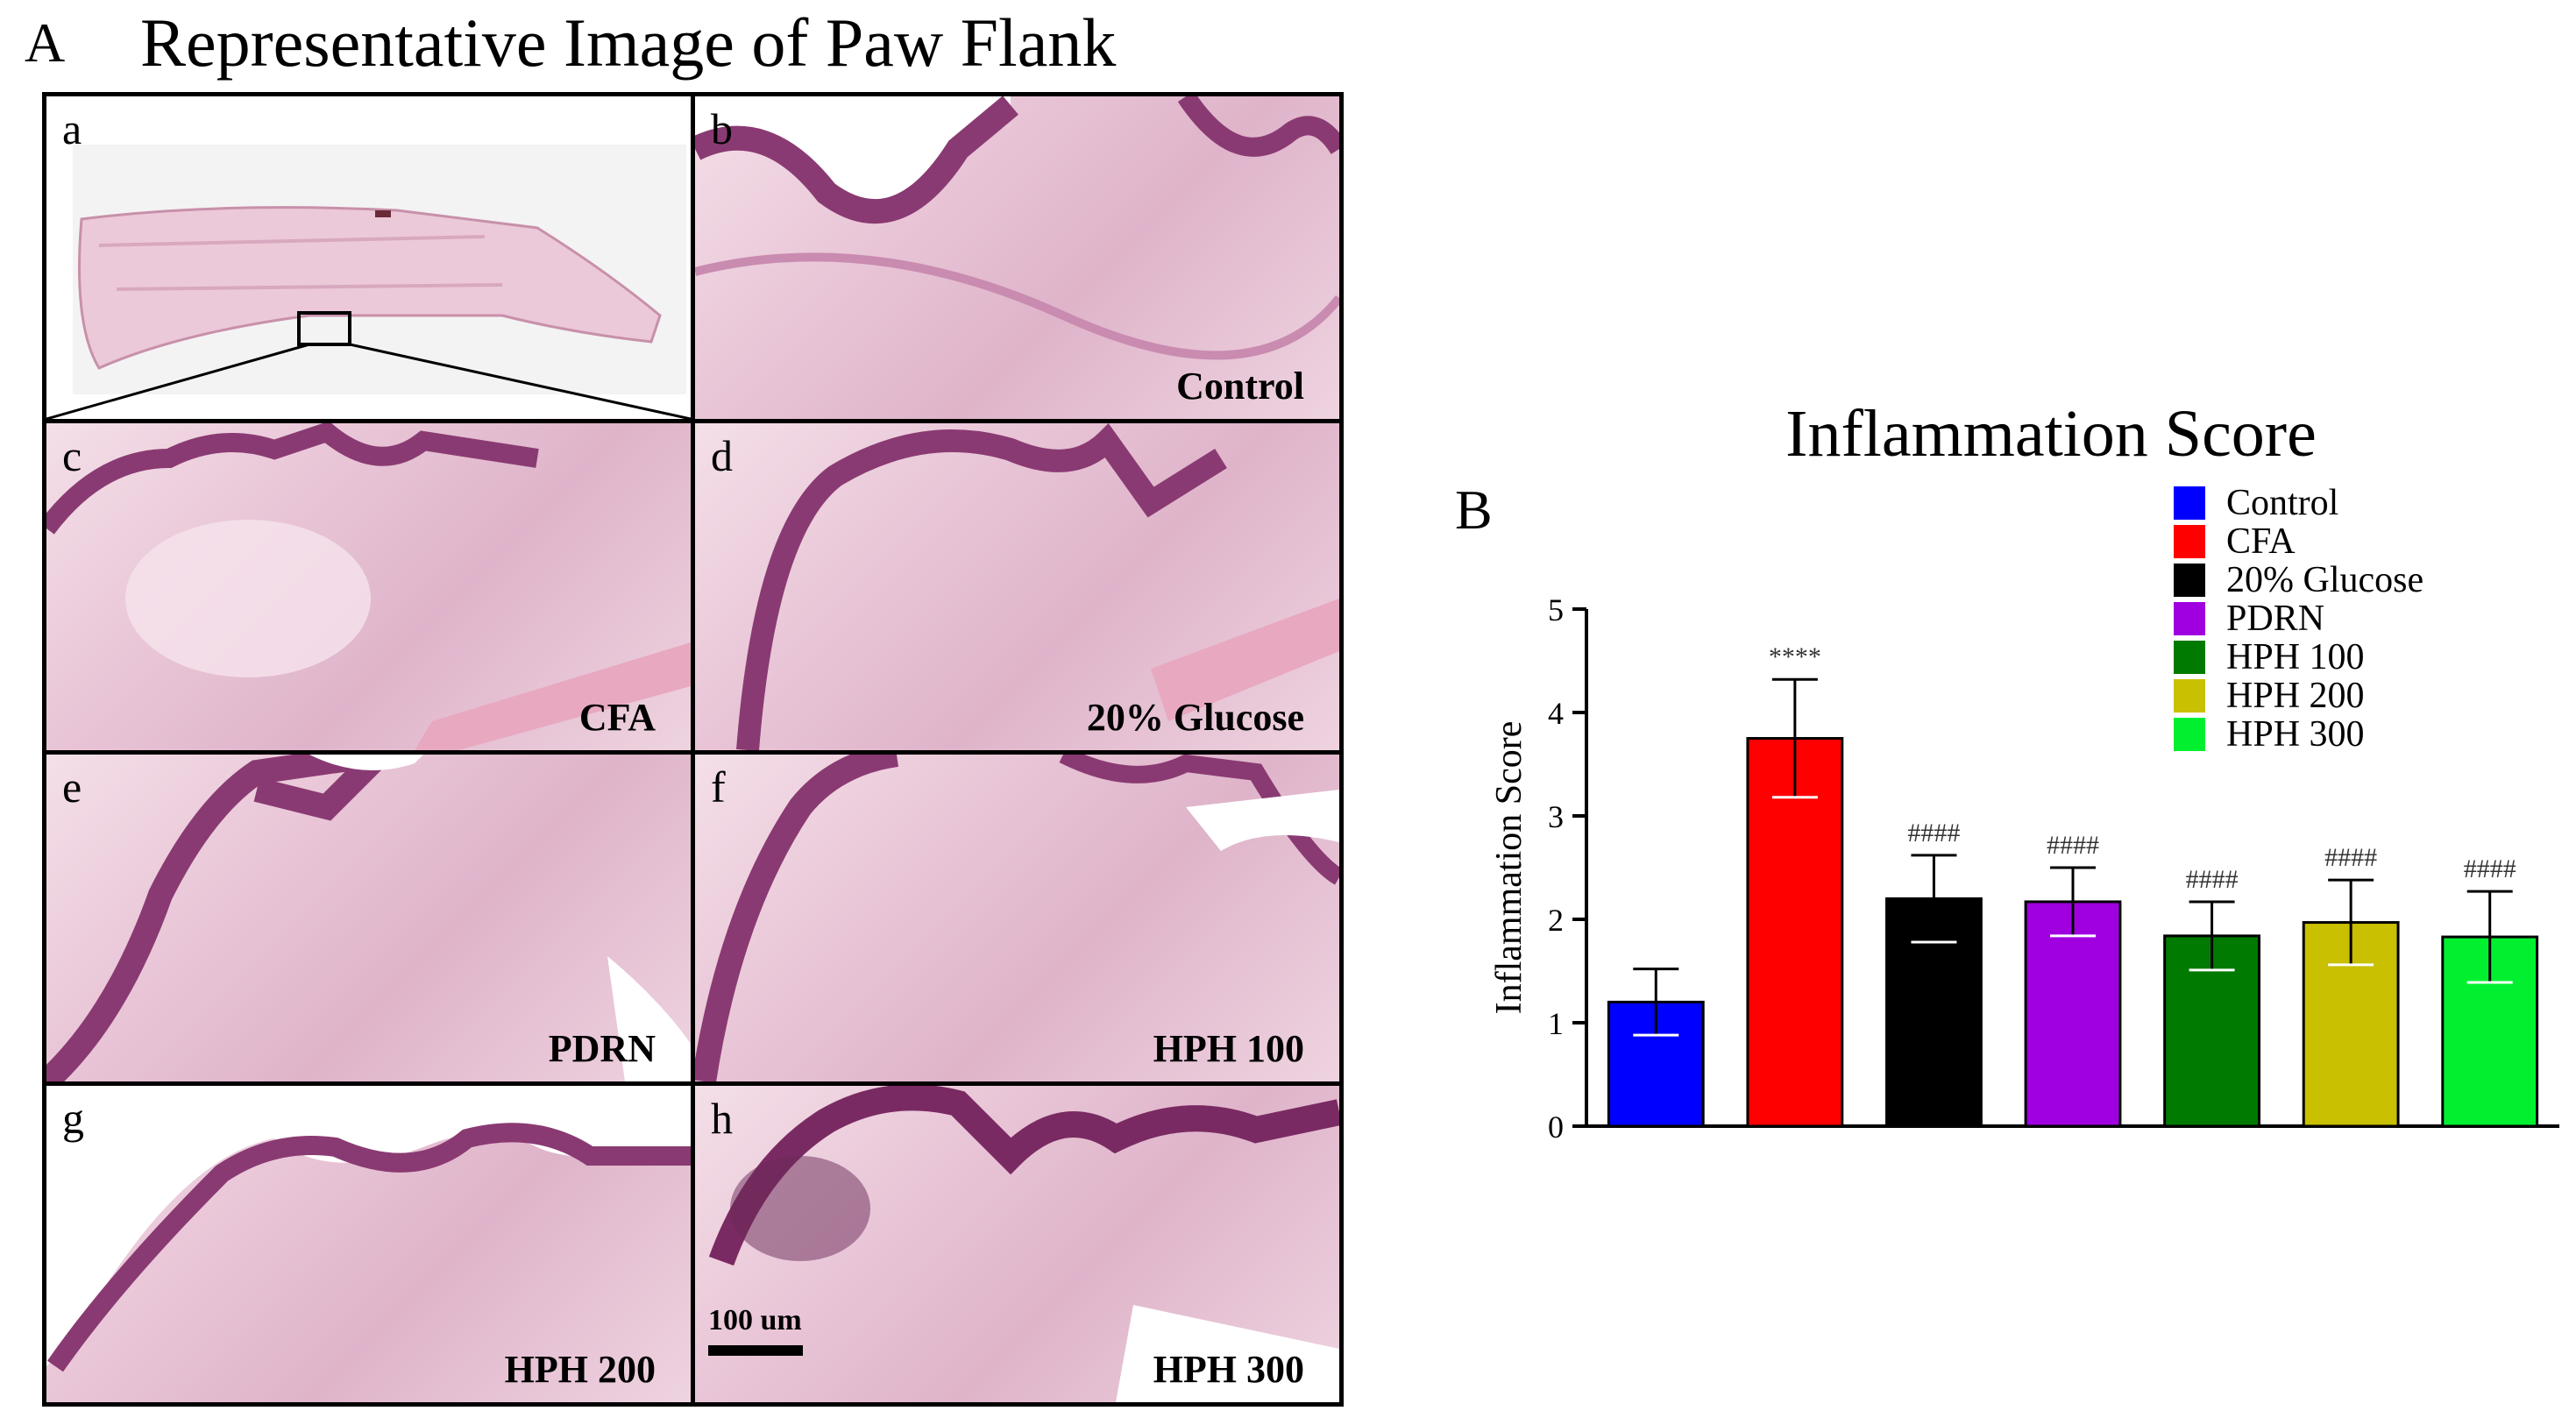 The width and height of the screenshot is (2576, 1425). What do you see at coordinates (2282, 503) in the screenshot?
I see `legend-label: Control` at bounding box center [2282, 503].